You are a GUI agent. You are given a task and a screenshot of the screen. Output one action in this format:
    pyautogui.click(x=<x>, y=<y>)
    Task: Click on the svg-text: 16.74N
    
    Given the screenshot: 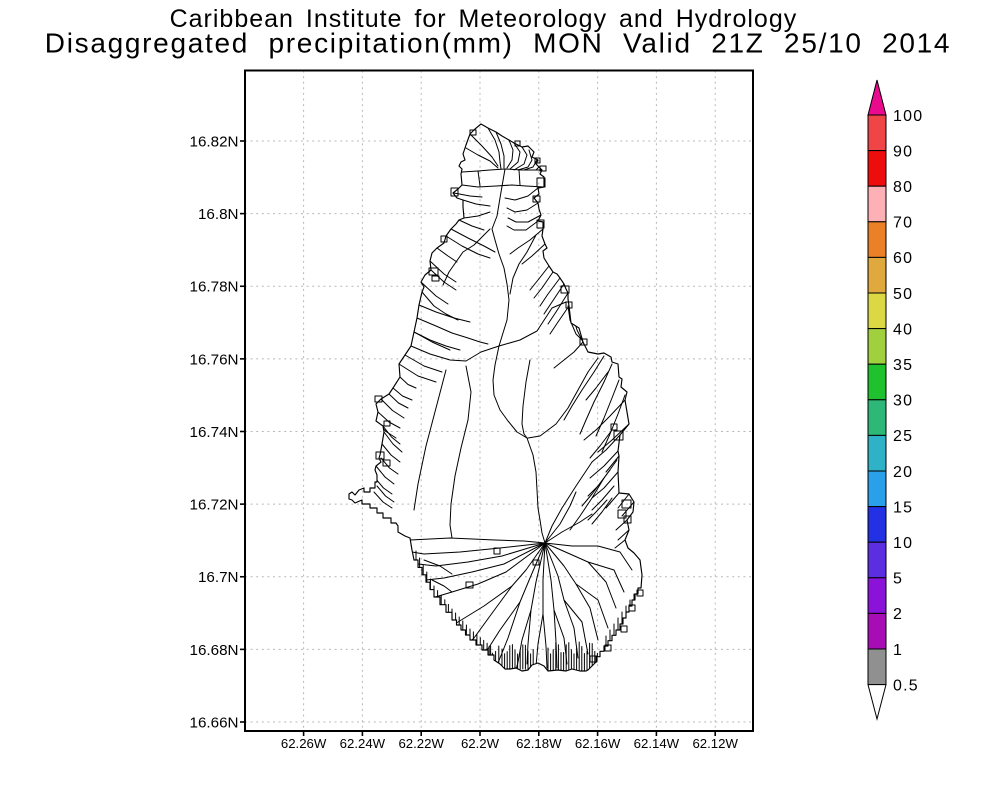 What is the action you would take?
    pyautogui.click(x=214, y=432)
    